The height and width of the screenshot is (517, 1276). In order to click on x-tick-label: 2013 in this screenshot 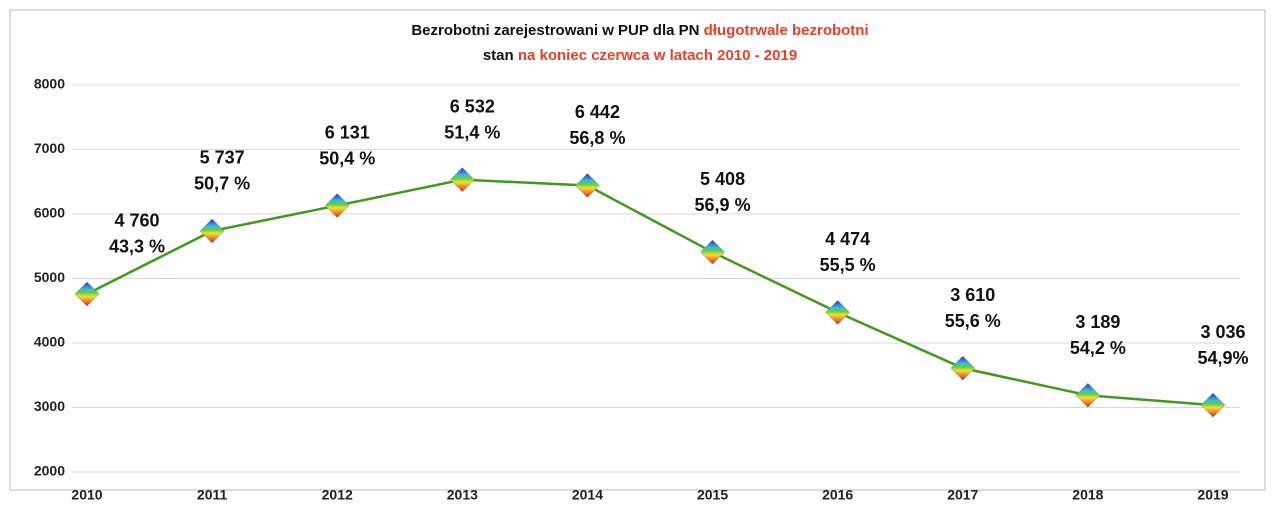, I will do `click(462, 495)`.